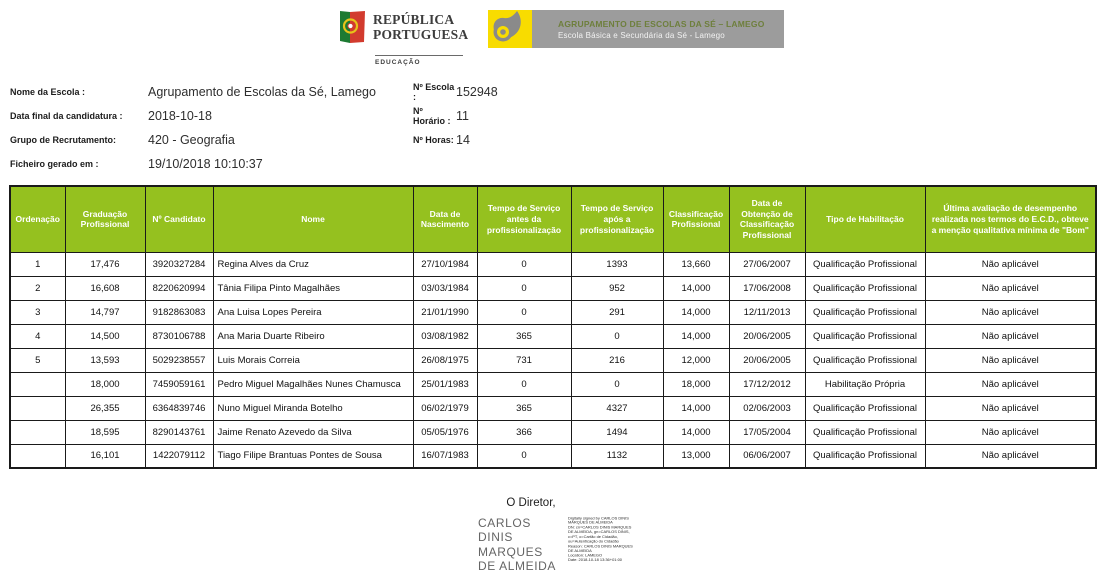 This screenshot has height=574, width=1104. What do you see at coordinates (313, 288) in the screenshot?
I see `table-cell: Tânia Filipa Pinto Magalhães` at bounding box center [313, 288].